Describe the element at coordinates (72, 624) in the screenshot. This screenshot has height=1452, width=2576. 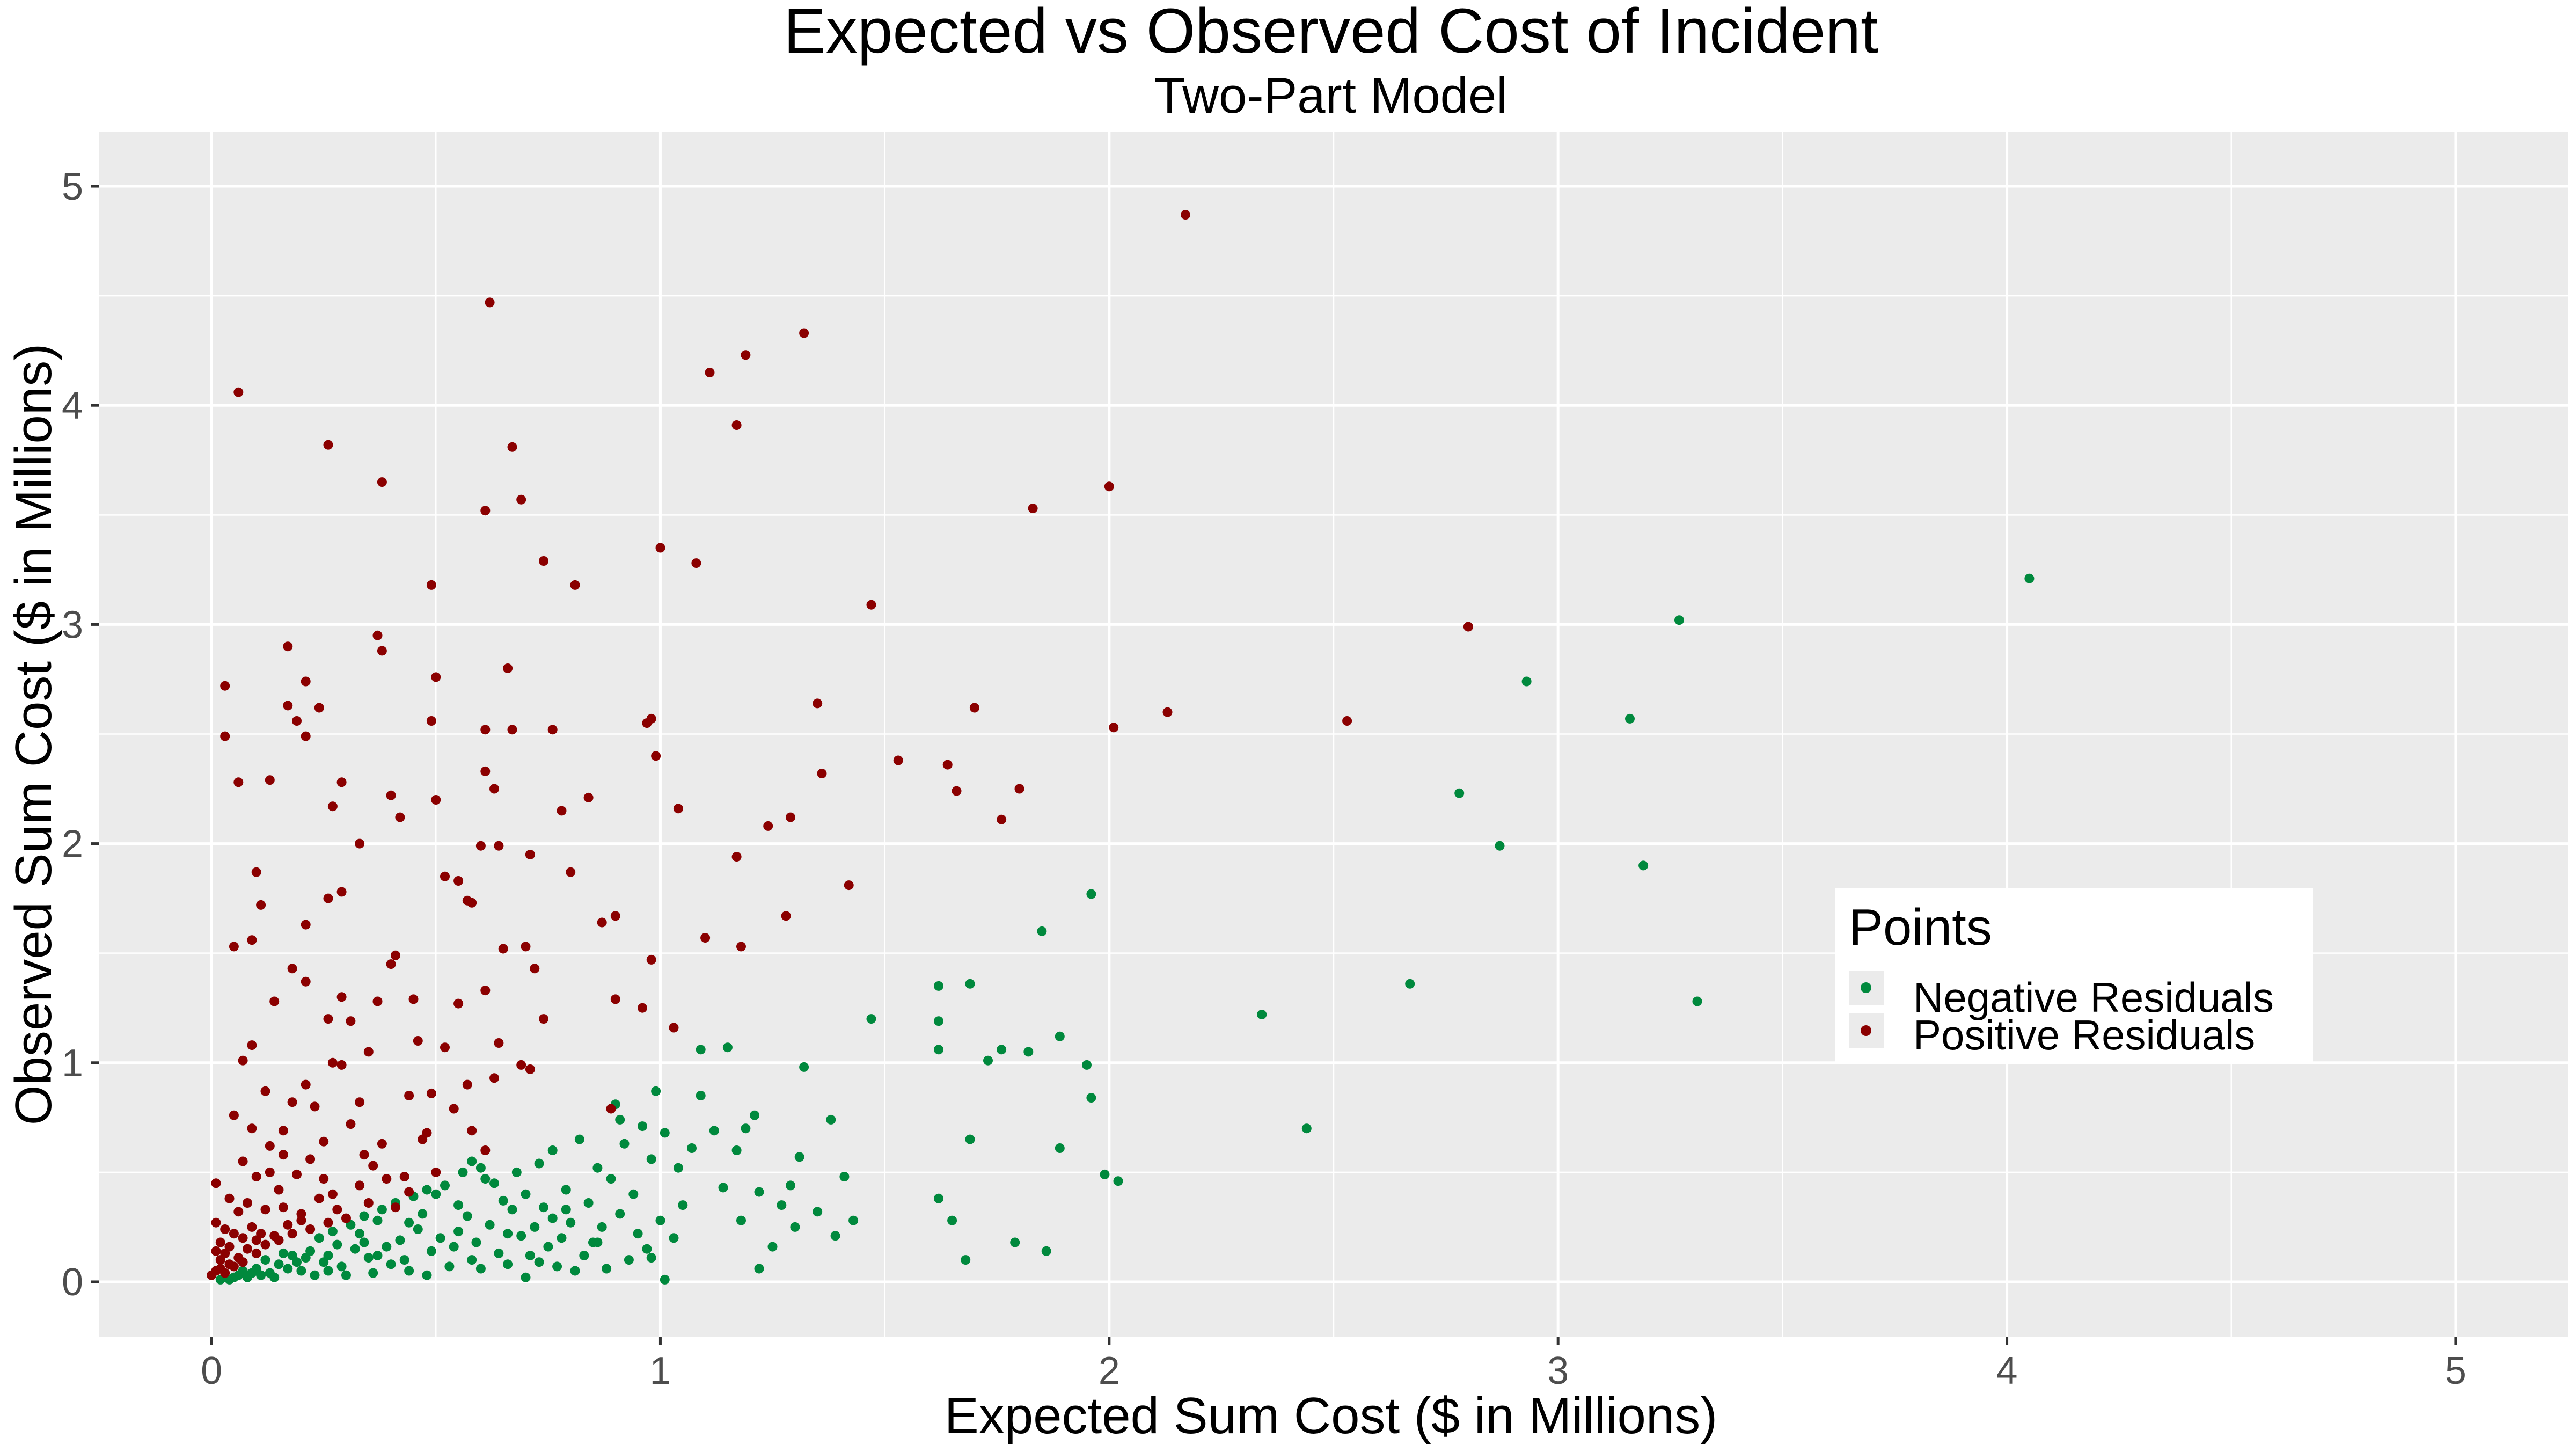
I see `y-tick-label: 3` at that location.